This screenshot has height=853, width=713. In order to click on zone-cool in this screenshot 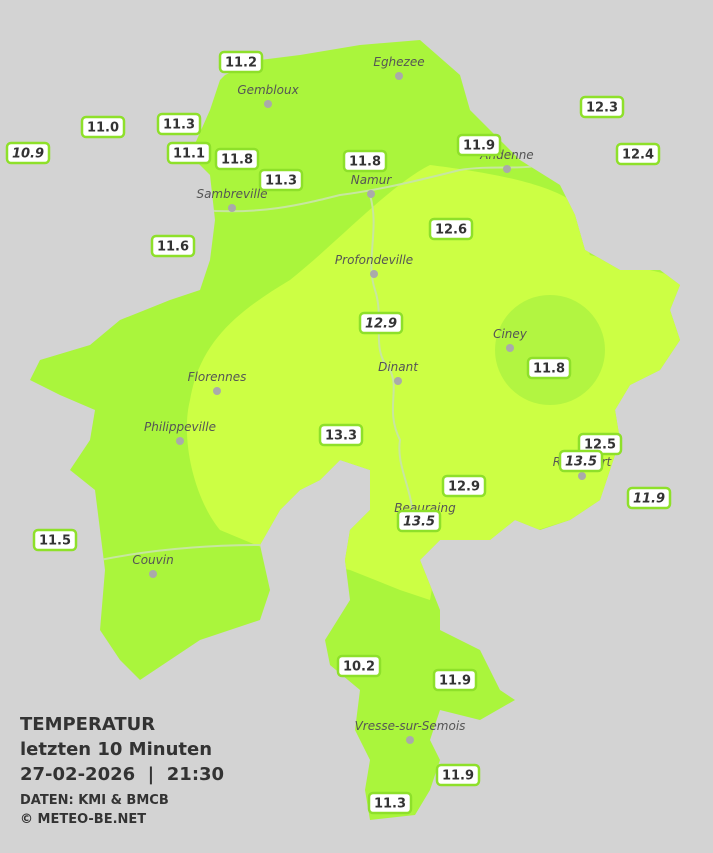, I will do `click(550, 350)`.